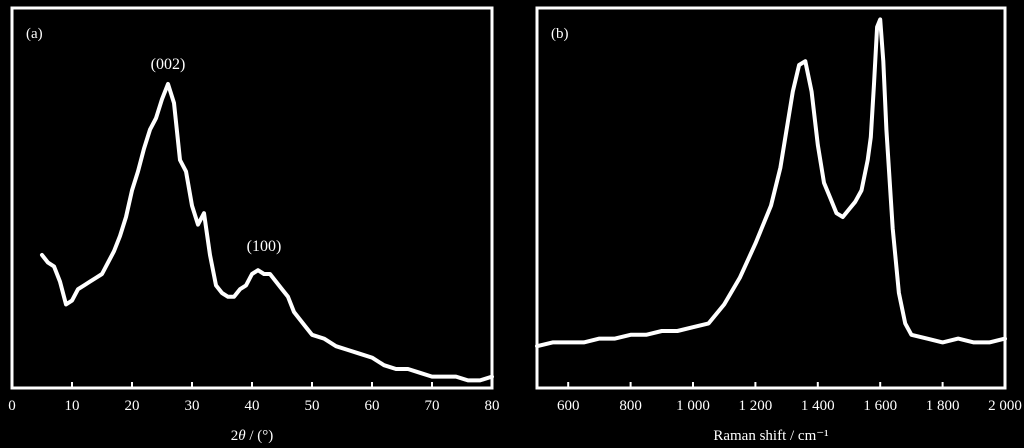 The width and height of the screenshot is (1024, 448). Describe the element at coordinates (568, 406) in the screenshot. I see `x-tick-label: 600` at that location.